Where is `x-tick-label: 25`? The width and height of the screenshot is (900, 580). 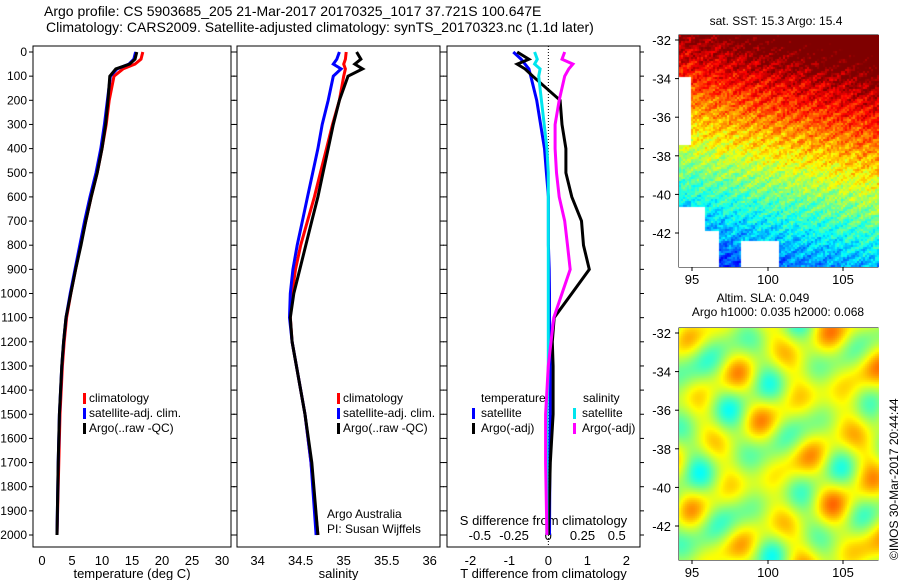
x-tick-label: 25 is located at coordinates (192, 560).